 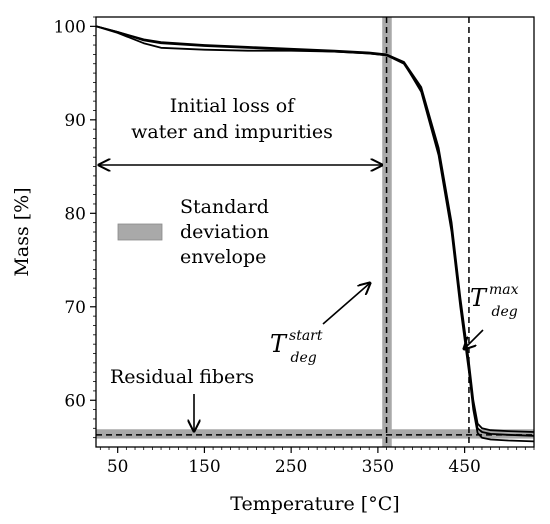 I want to click on t-start-superscript: start, so click(x=306, y=336).